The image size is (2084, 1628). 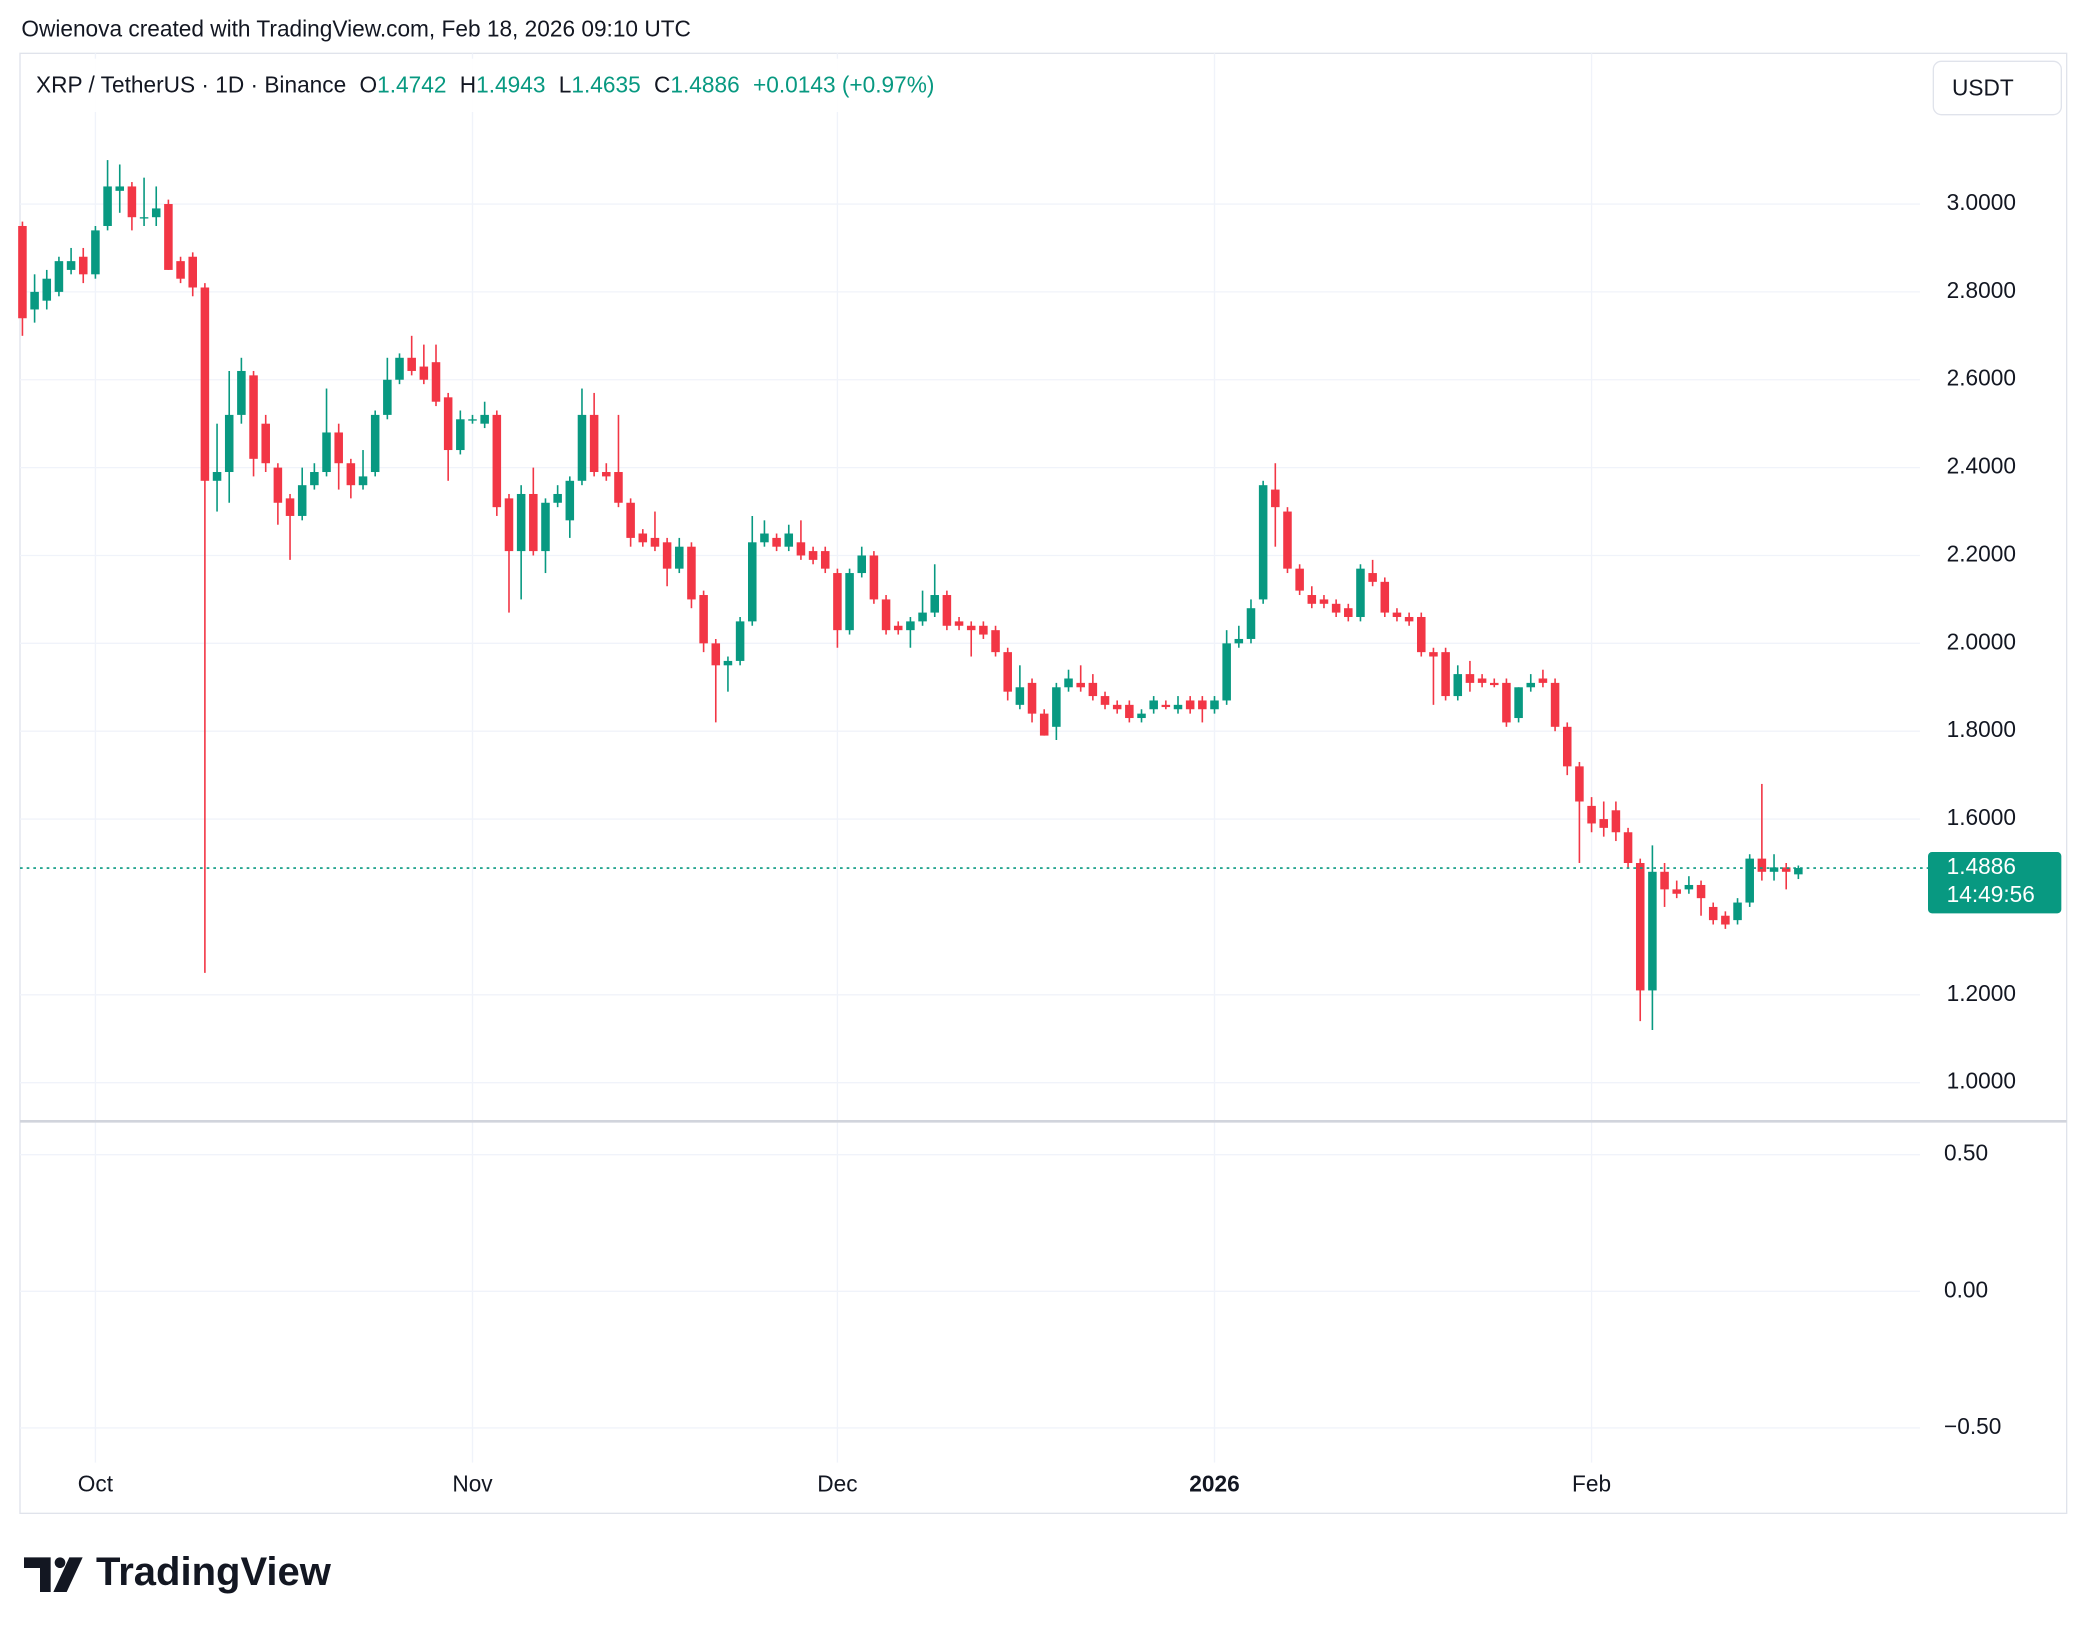 I want to click on brand-logo, so click(x=53, y=1574).